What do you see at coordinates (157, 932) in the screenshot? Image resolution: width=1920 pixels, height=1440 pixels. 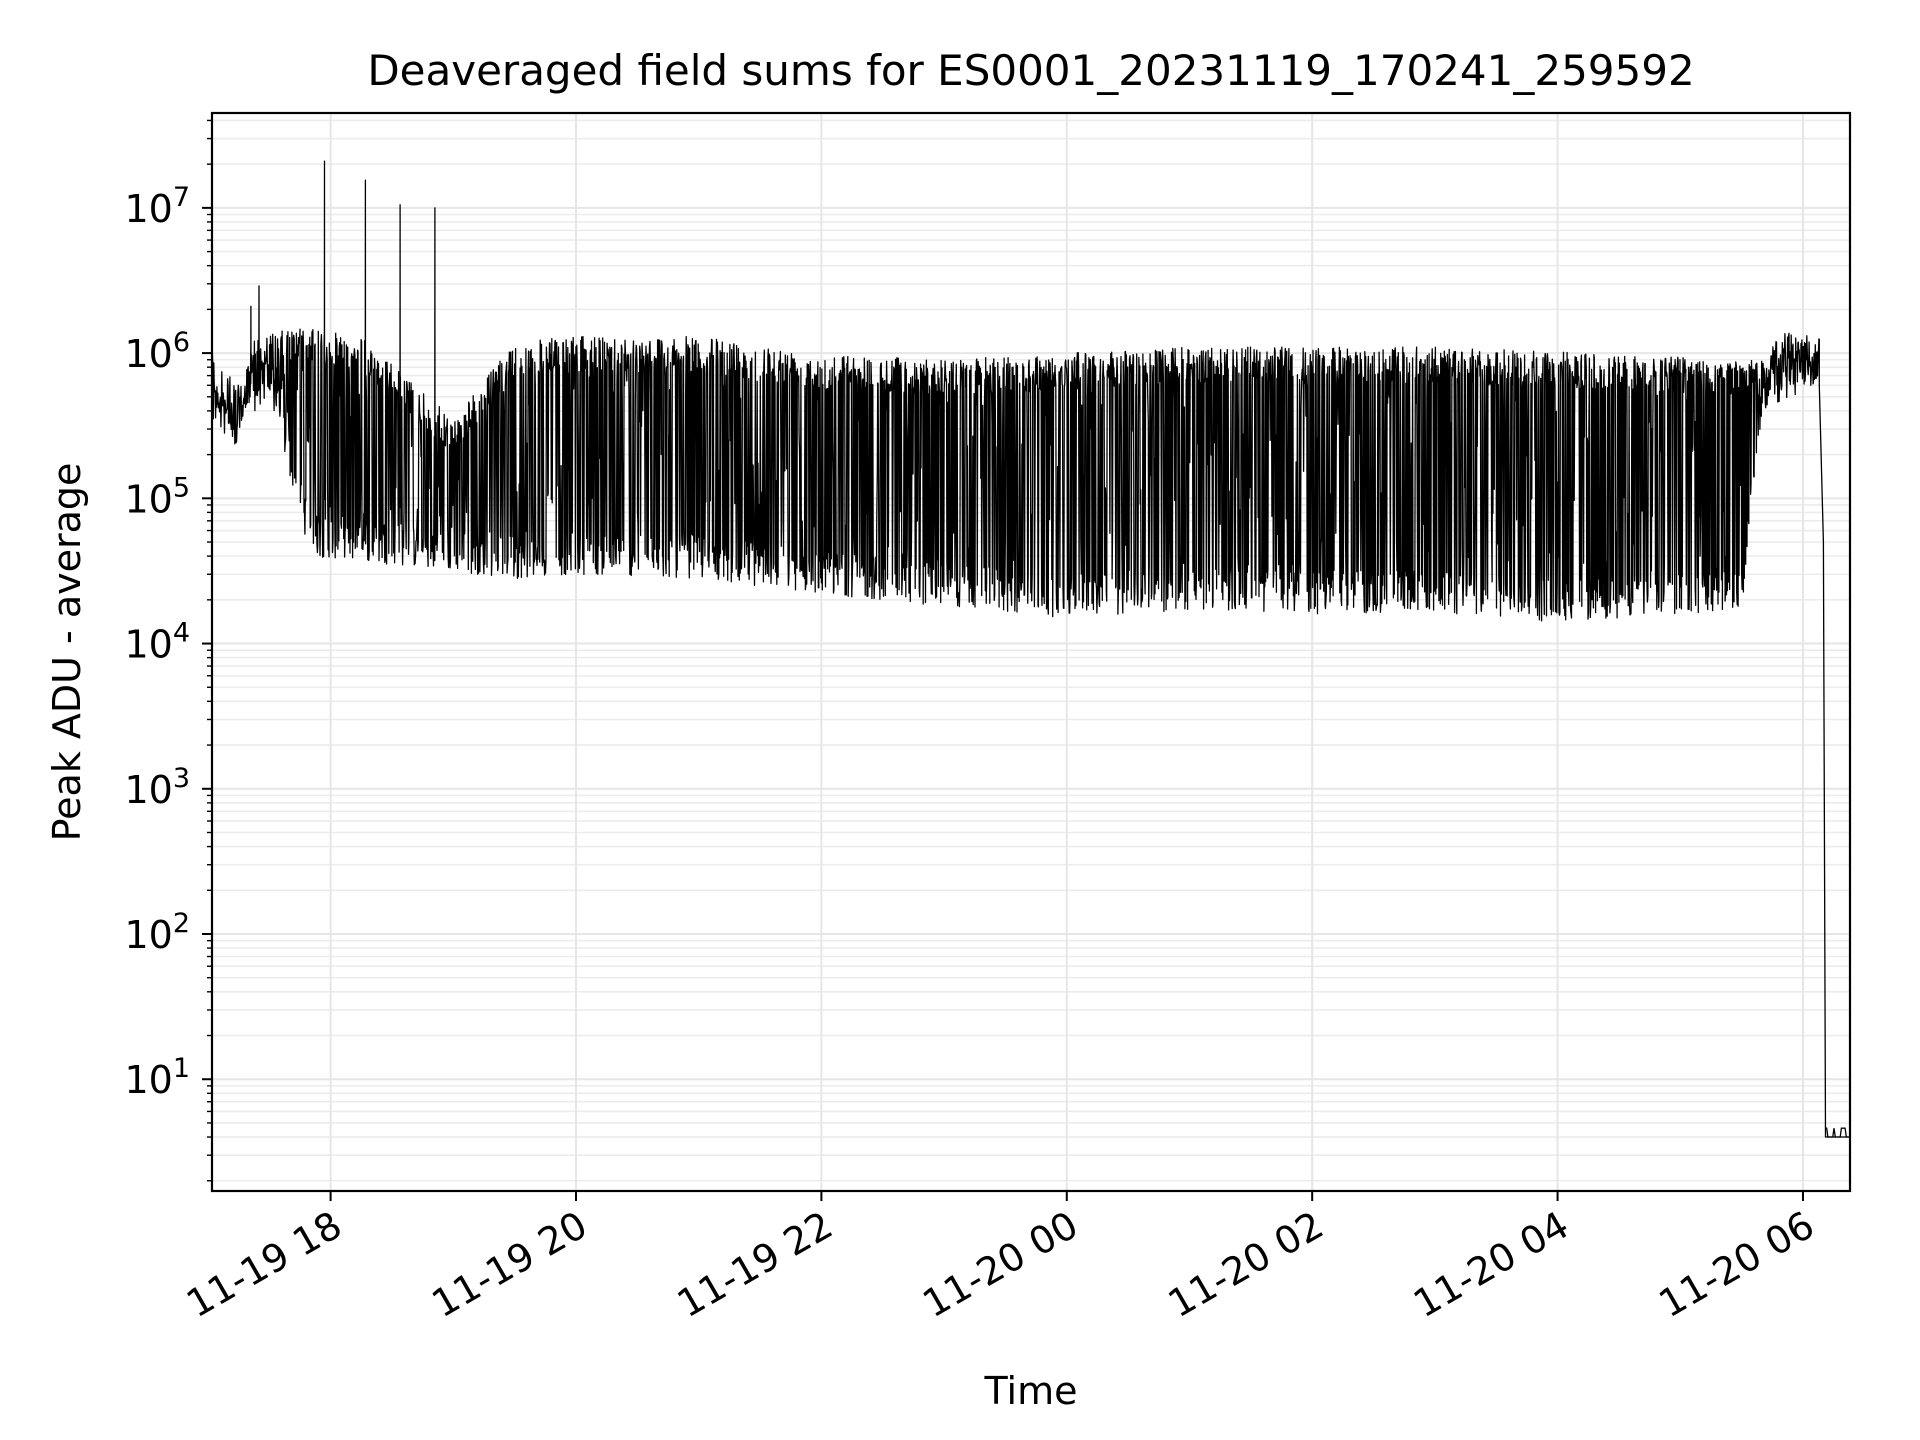 I see `y-tick-label: 102` at bounding box center [157, 932].